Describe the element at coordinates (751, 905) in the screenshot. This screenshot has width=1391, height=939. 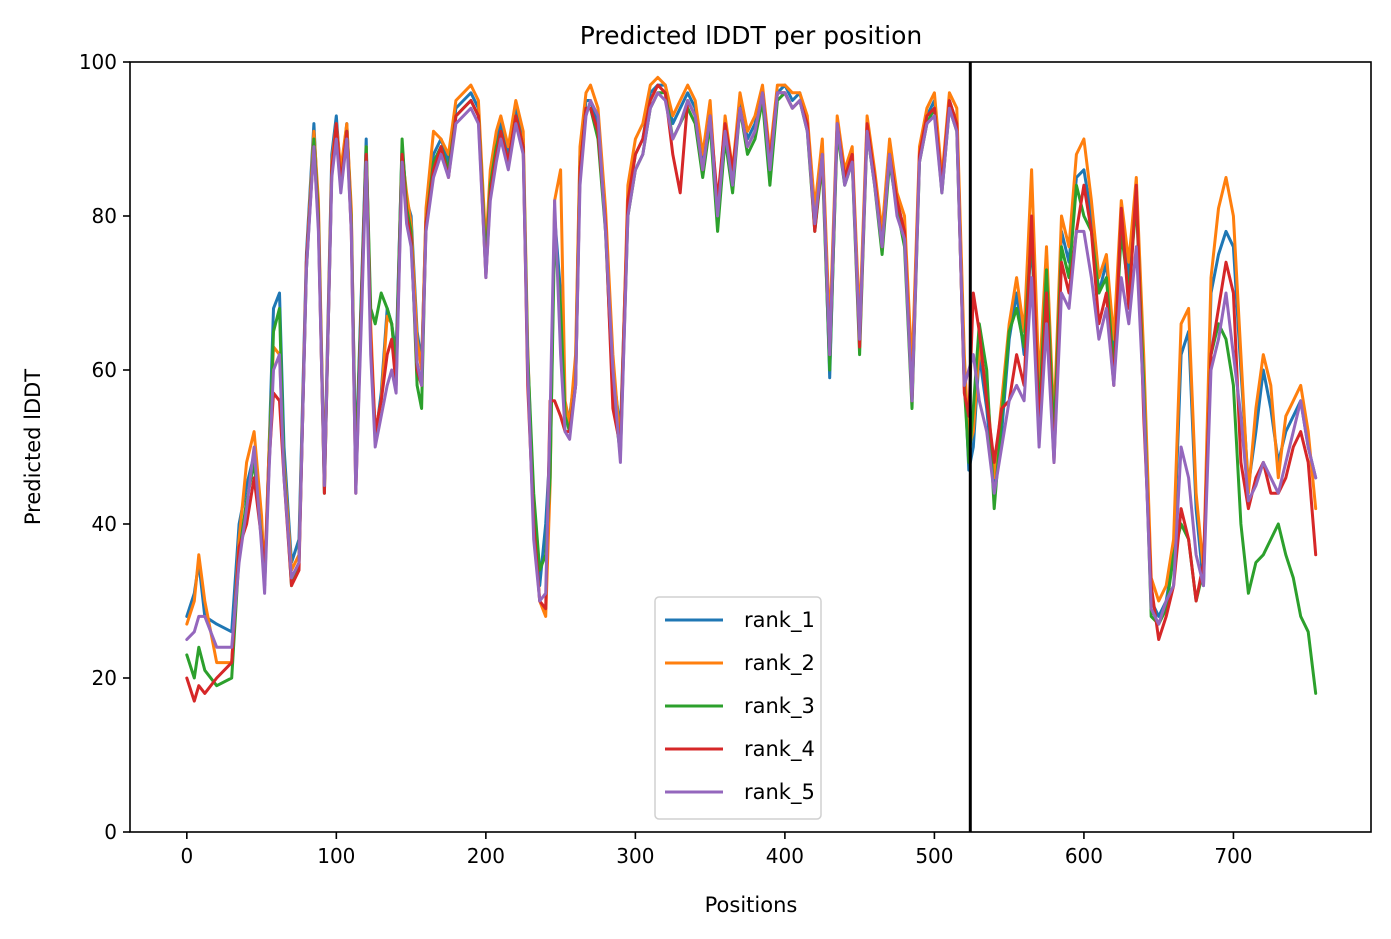
I see `x-axis-label: Positions` at that location.